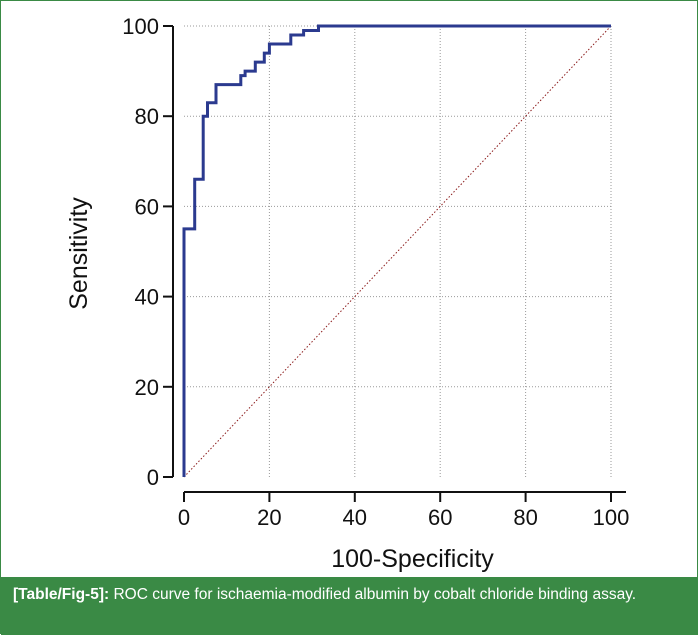 Image resolution: width=698 pixels, height=635 pixels. I want to click on y-tick-label-4: 80, so click(147, 116).